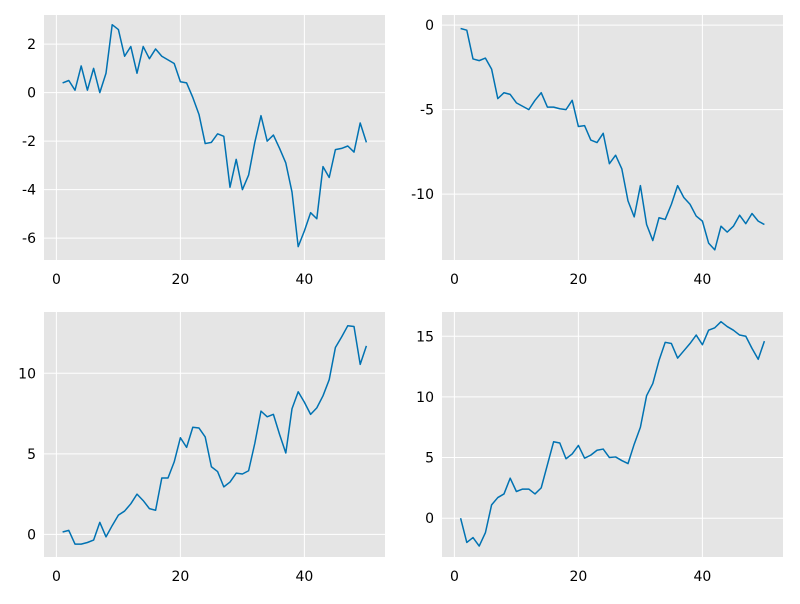  I want to click on y-tick-label: 15, so click(425, 337).